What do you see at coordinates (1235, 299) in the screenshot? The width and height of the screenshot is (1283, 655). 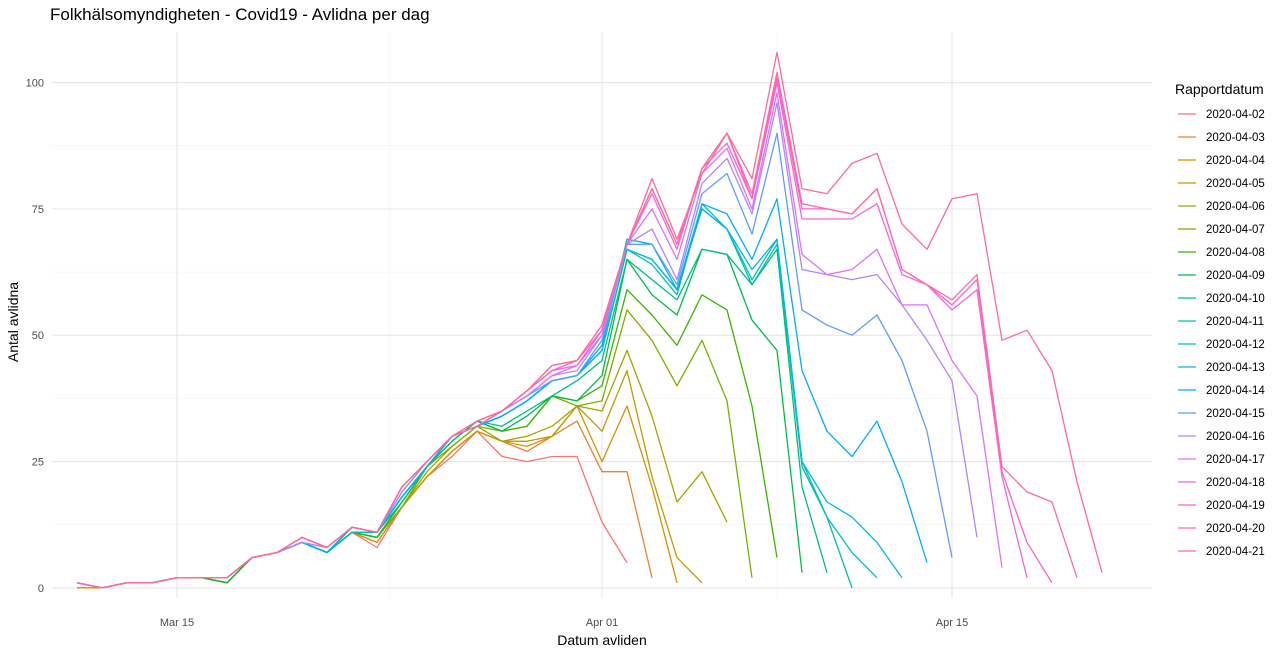 I see `legend-label: 2020-04-10` at bounding box center [1235, 299].